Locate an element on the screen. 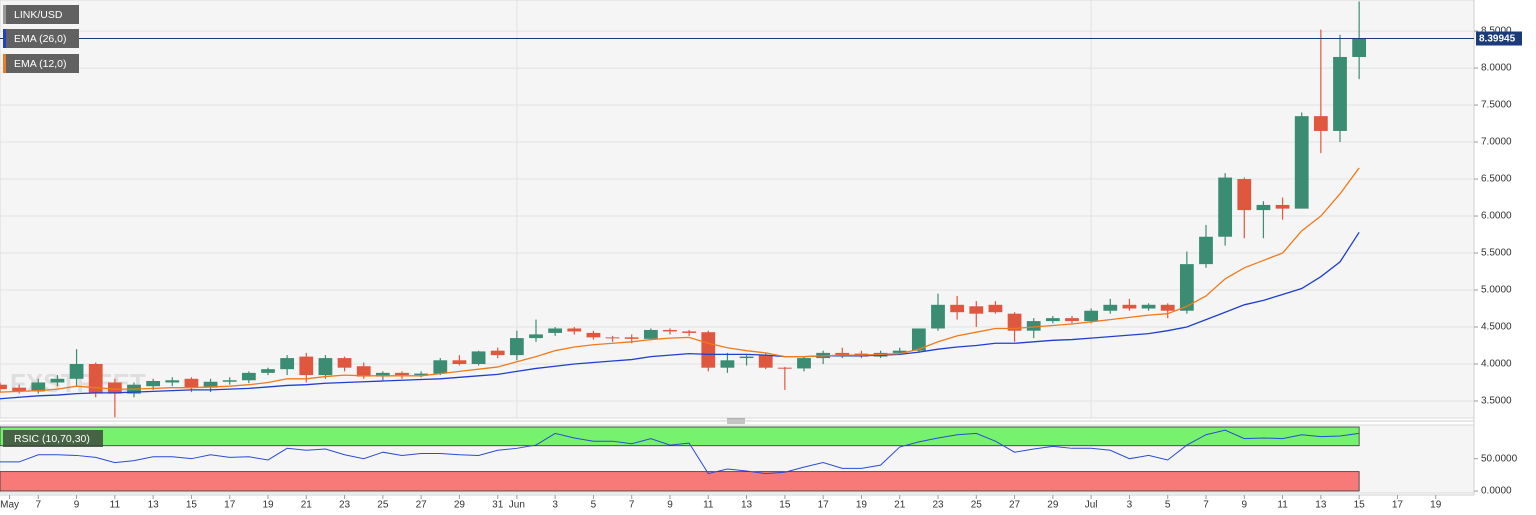 This screenshot has height=515, width=1536. x-tick-label: 11 is located at coordinates (1282, 505).